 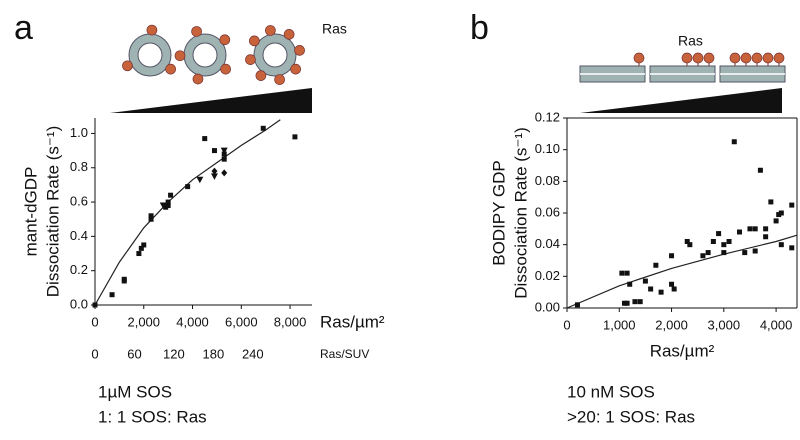 I want to click on y-tick-label: 0.04, so click(x=547, y=243).